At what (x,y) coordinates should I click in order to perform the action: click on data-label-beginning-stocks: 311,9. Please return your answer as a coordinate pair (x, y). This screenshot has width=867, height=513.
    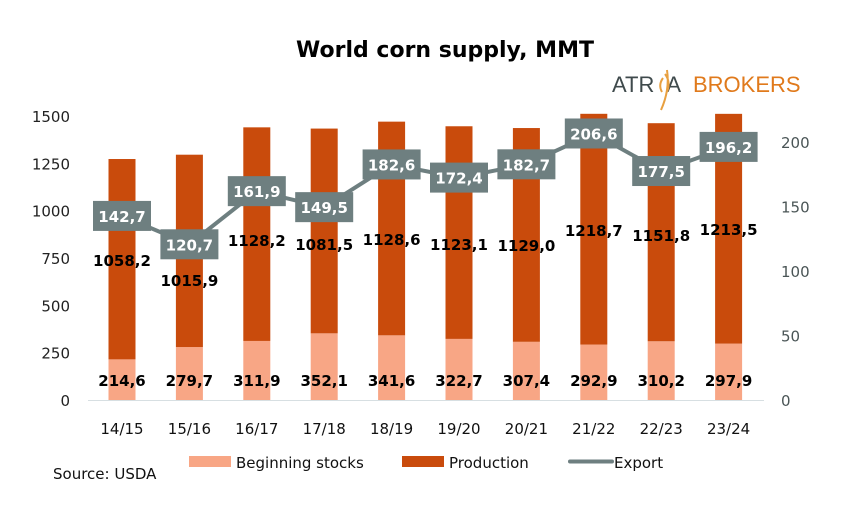
    Looking at the image, I should click on (256, 381).